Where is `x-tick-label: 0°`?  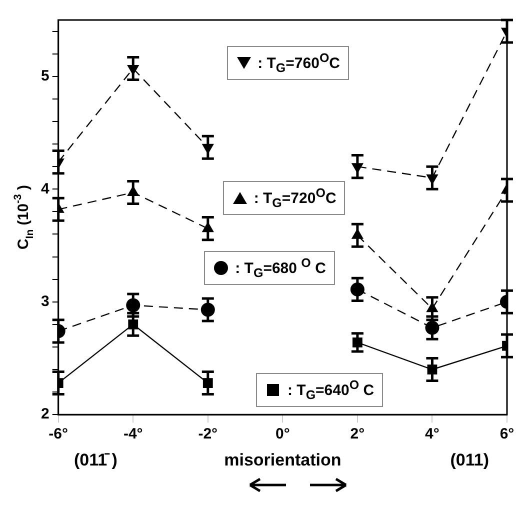 x-tick-label: 0° is located at coordinates (283, 434).